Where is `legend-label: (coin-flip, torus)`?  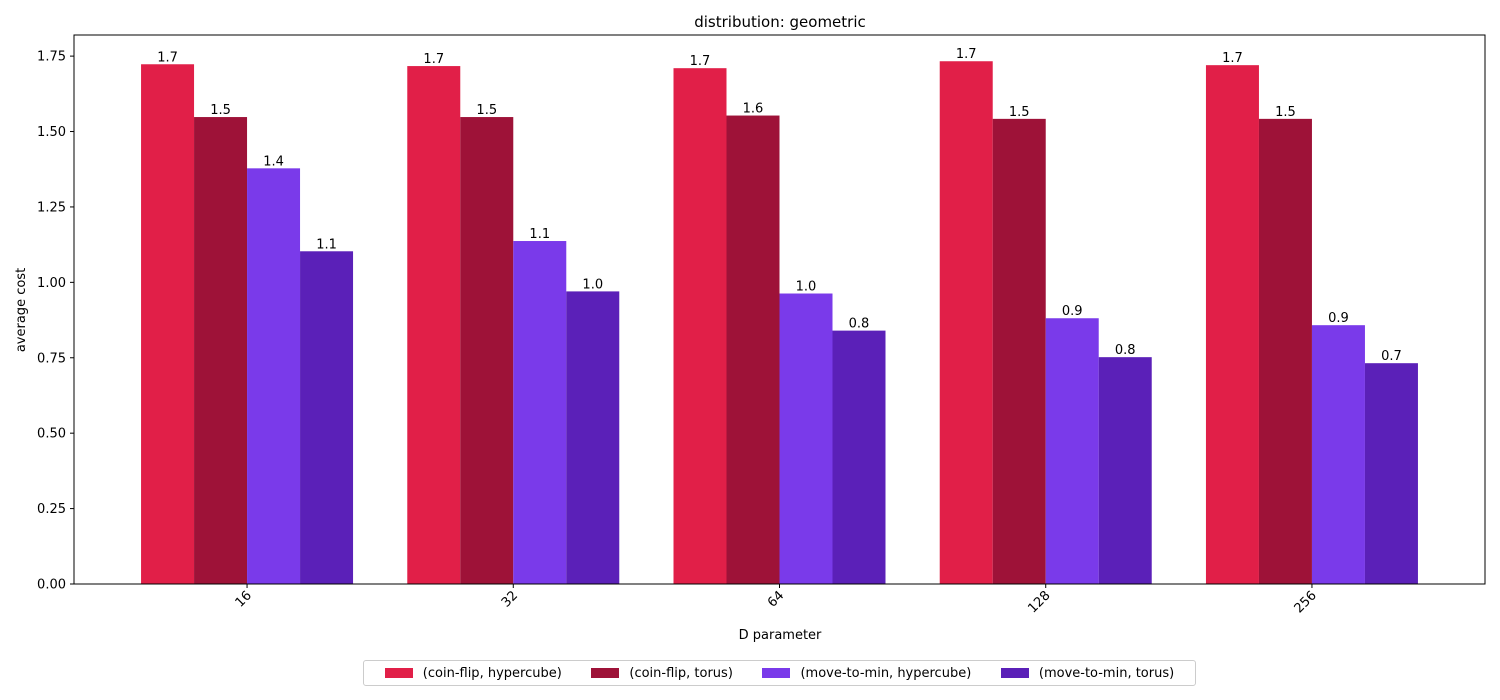 legend-label: (coin-flip, torus) is located at coordinates (681, 673).